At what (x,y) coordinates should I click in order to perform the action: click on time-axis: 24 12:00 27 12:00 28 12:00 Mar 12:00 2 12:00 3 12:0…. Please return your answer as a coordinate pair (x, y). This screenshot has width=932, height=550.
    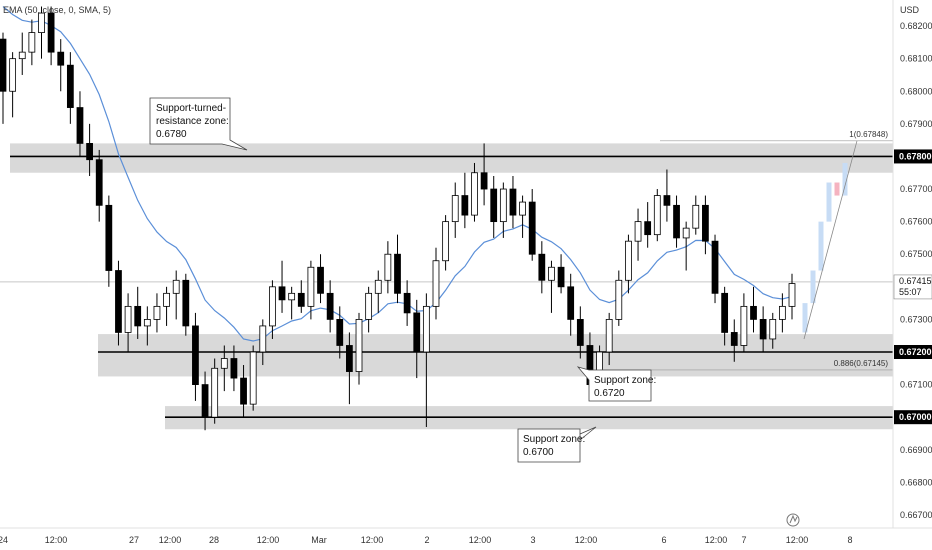
    Looking at the image, I should click on (426, 540).